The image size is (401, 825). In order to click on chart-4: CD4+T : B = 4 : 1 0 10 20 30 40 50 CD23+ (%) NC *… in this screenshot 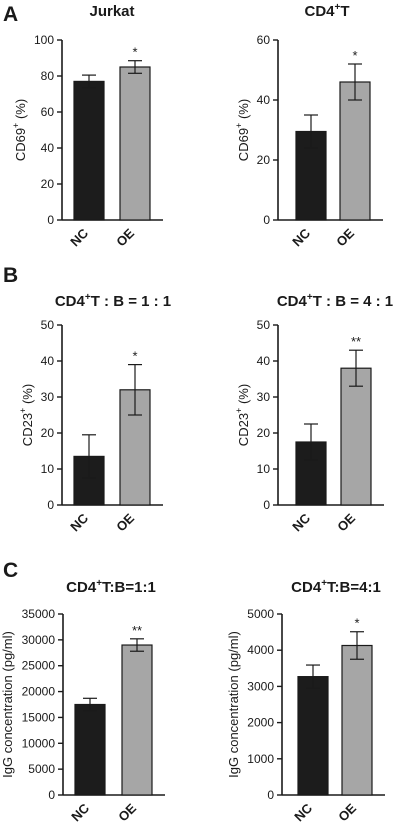, I will do `click(313, 413)`.